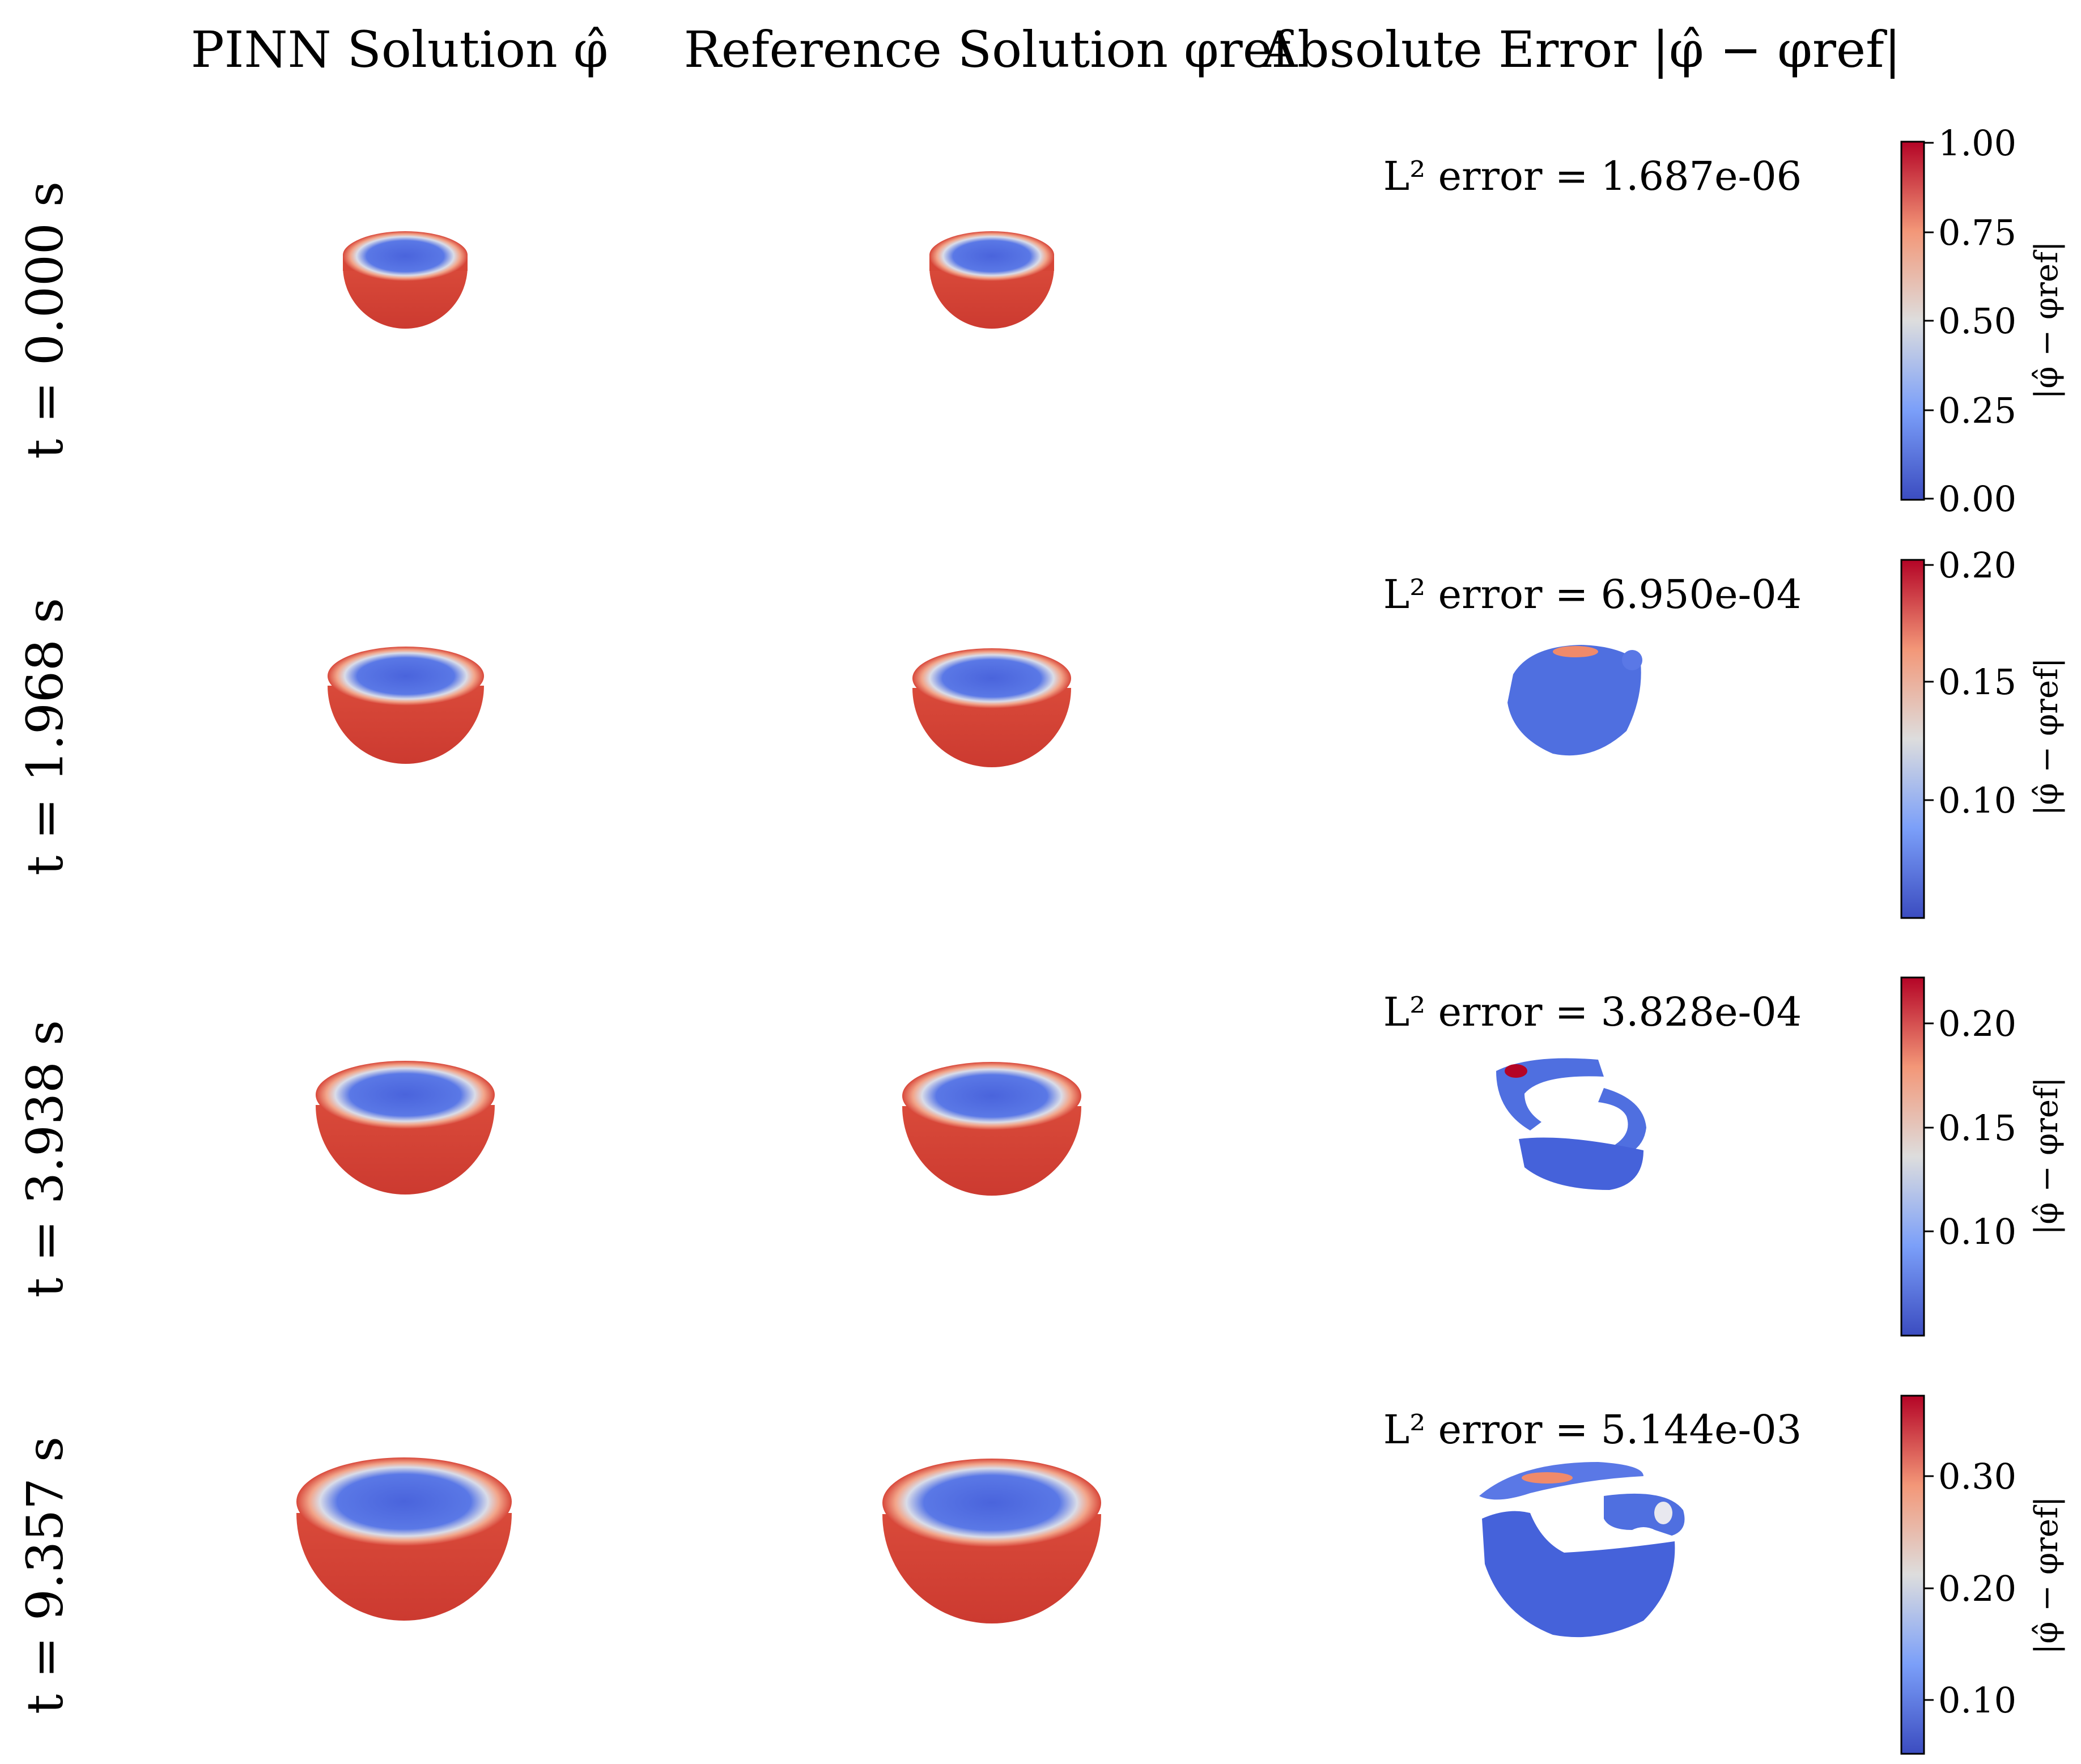 The width and height of the screenshot is (2081, 1764). I want to click on cb3-tick-2: 0.10, so click(1977, 1700).